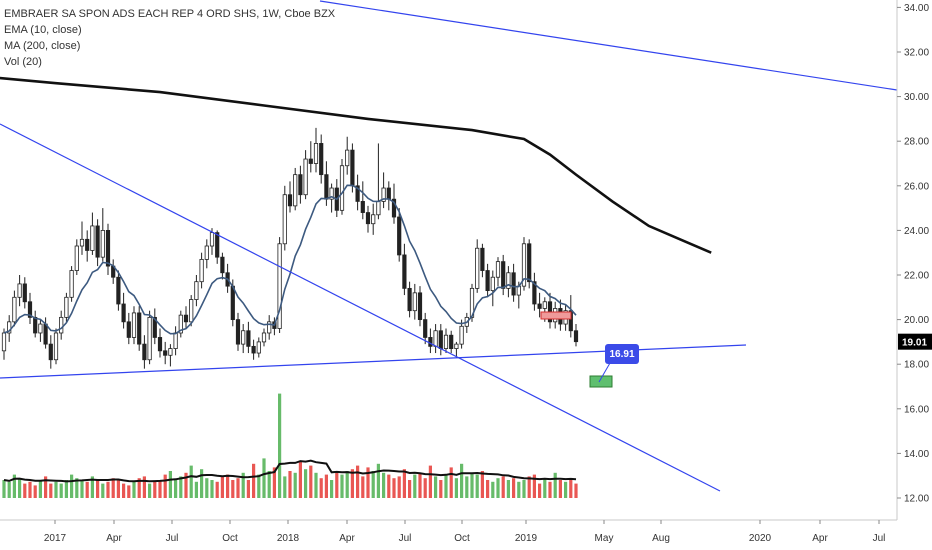 This screenshot has width=932, height=550. What do you see at coordinates (916, 365) in the screenshot?
I see `price-tick-label: 18.00` at bounding box center [916, 365].